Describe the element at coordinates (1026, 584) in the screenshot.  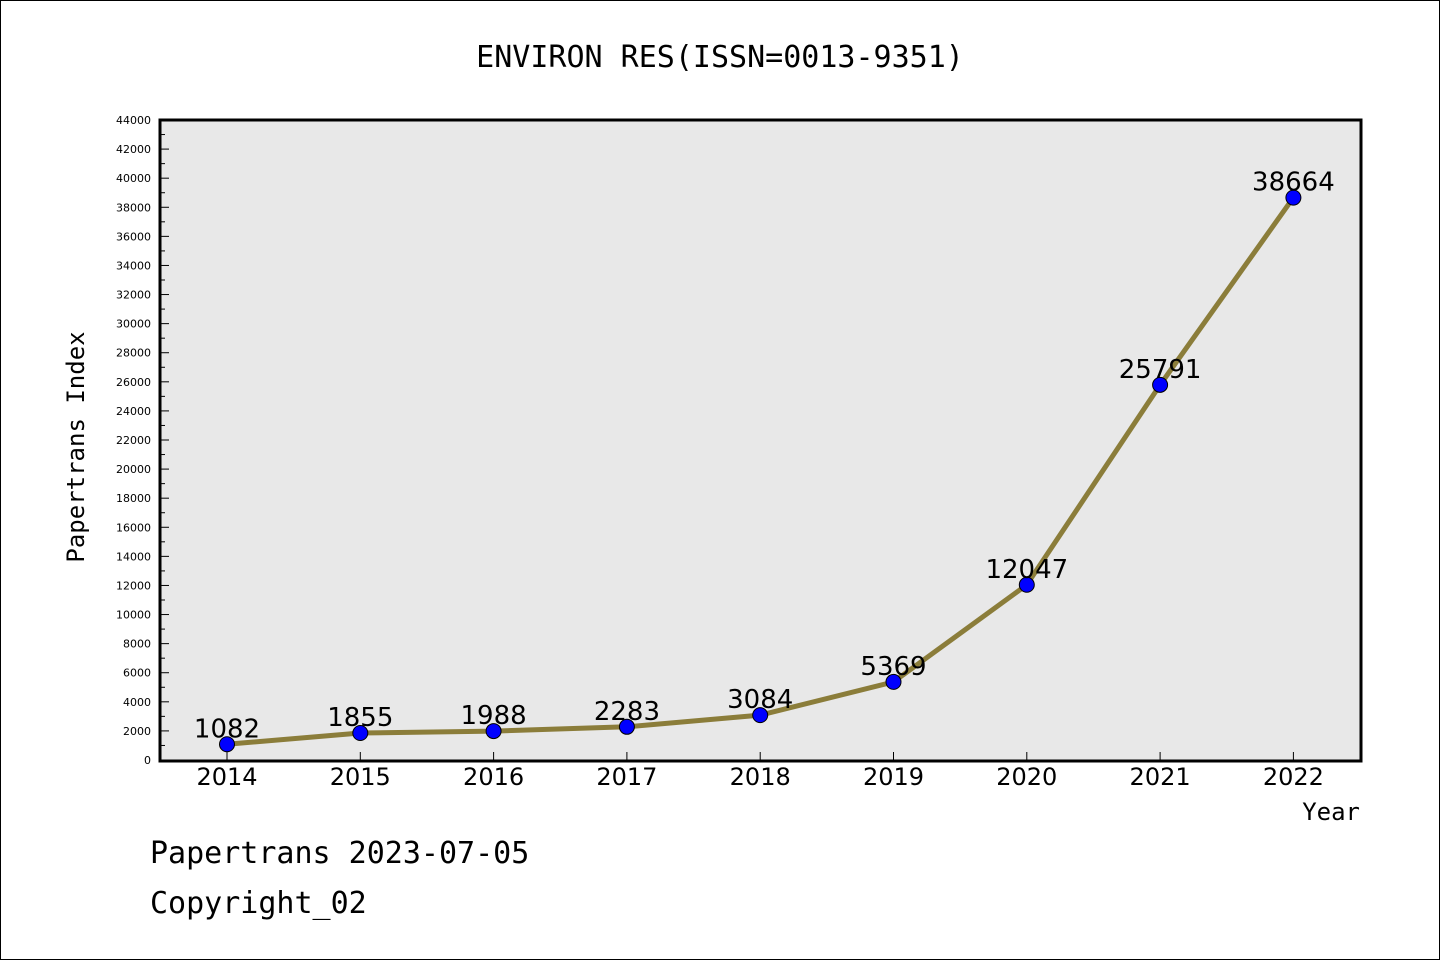
I see `data-point-2020` at that location.